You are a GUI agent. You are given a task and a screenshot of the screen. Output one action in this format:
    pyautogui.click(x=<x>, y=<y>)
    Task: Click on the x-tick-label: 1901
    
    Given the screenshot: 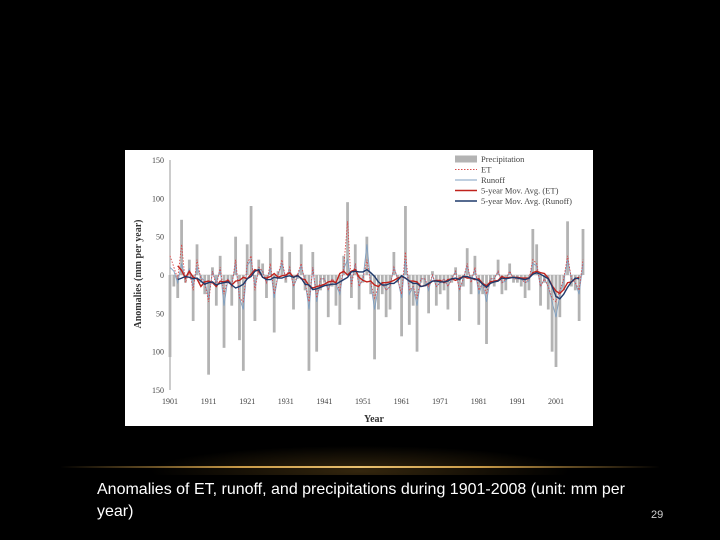 What is the action you would take?
    pyautogui.click(x=170, y=401)
    